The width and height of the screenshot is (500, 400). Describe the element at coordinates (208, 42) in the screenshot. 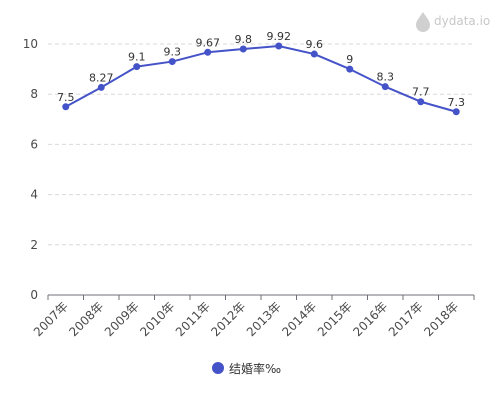

I see `data-label: 9.67` at that location.